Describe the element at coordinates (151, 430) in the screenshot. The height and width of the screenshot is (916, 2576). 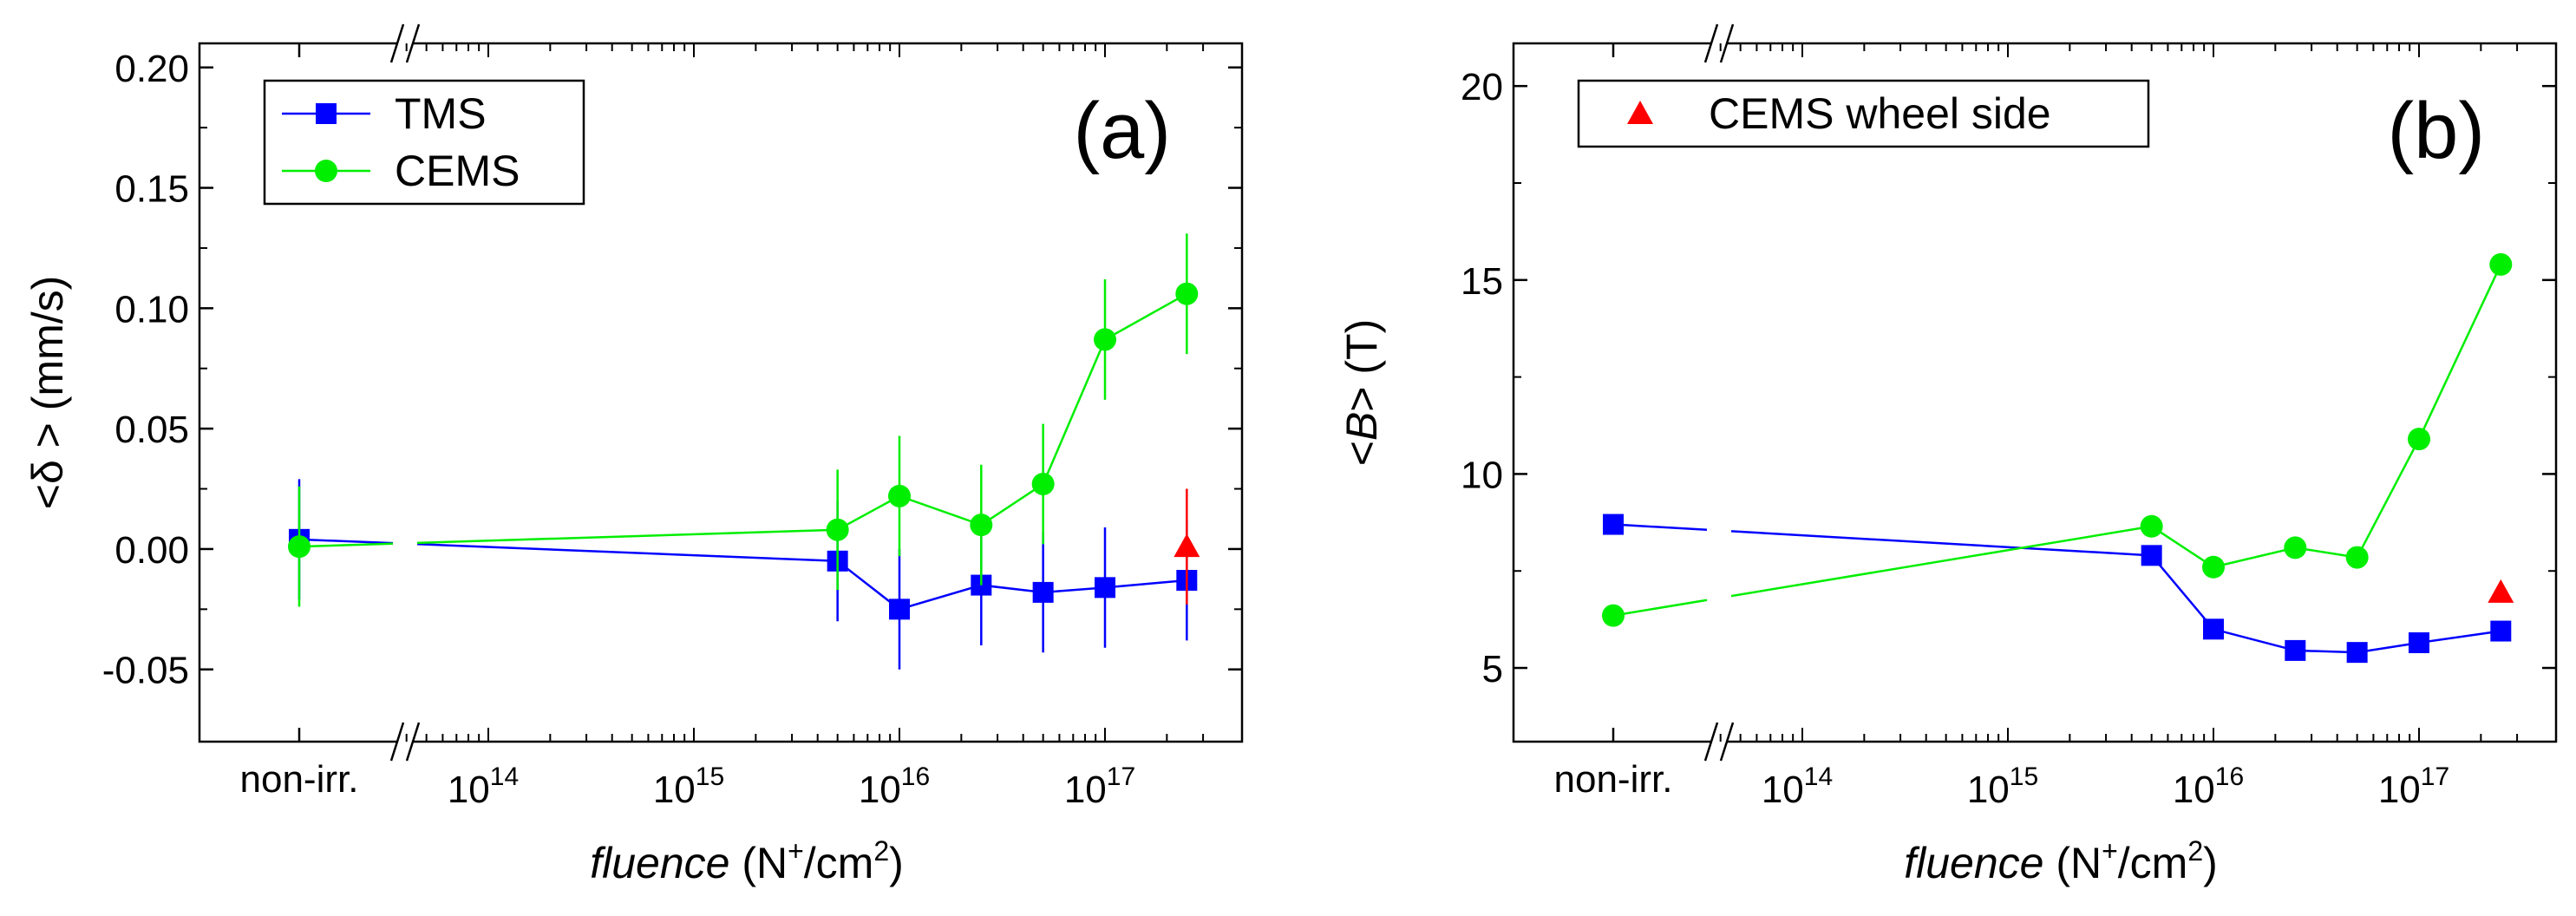
I see `y-tick-label: 0.05` at that location.